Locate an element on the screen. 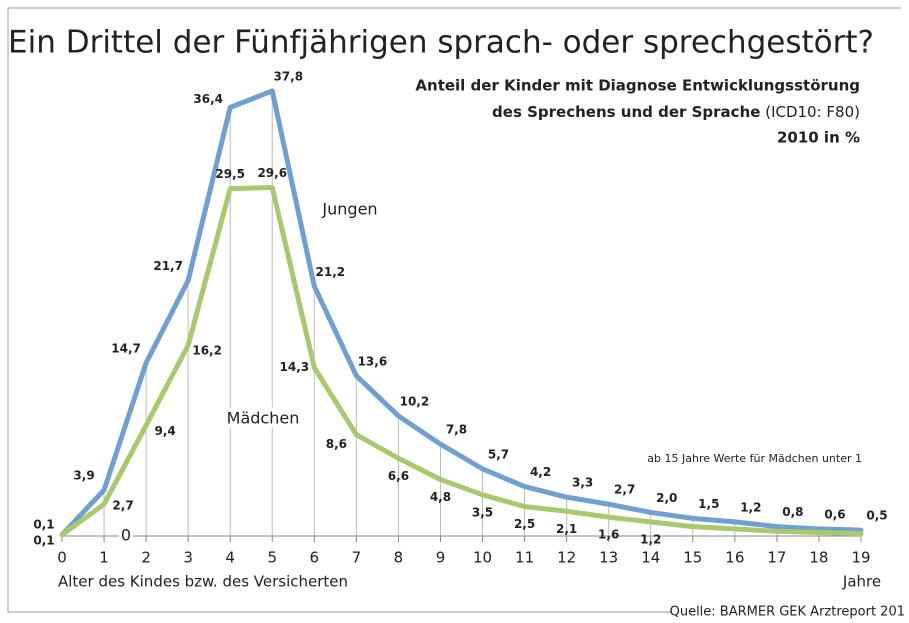 The image size is (909, 623). data-label: 14,7 is located at coordinates (126, 348).